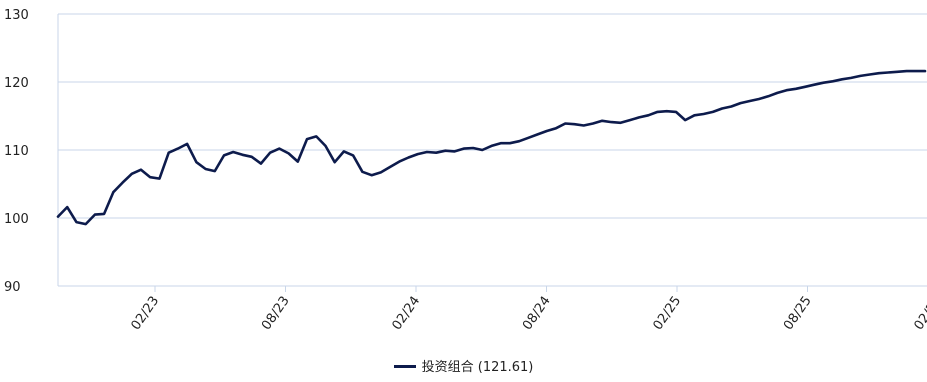 This screenshot has width=927, height=382. Describe the element at coordinates (16, 83) in the screenshot. I see `y-tick-label: 120` at that location.